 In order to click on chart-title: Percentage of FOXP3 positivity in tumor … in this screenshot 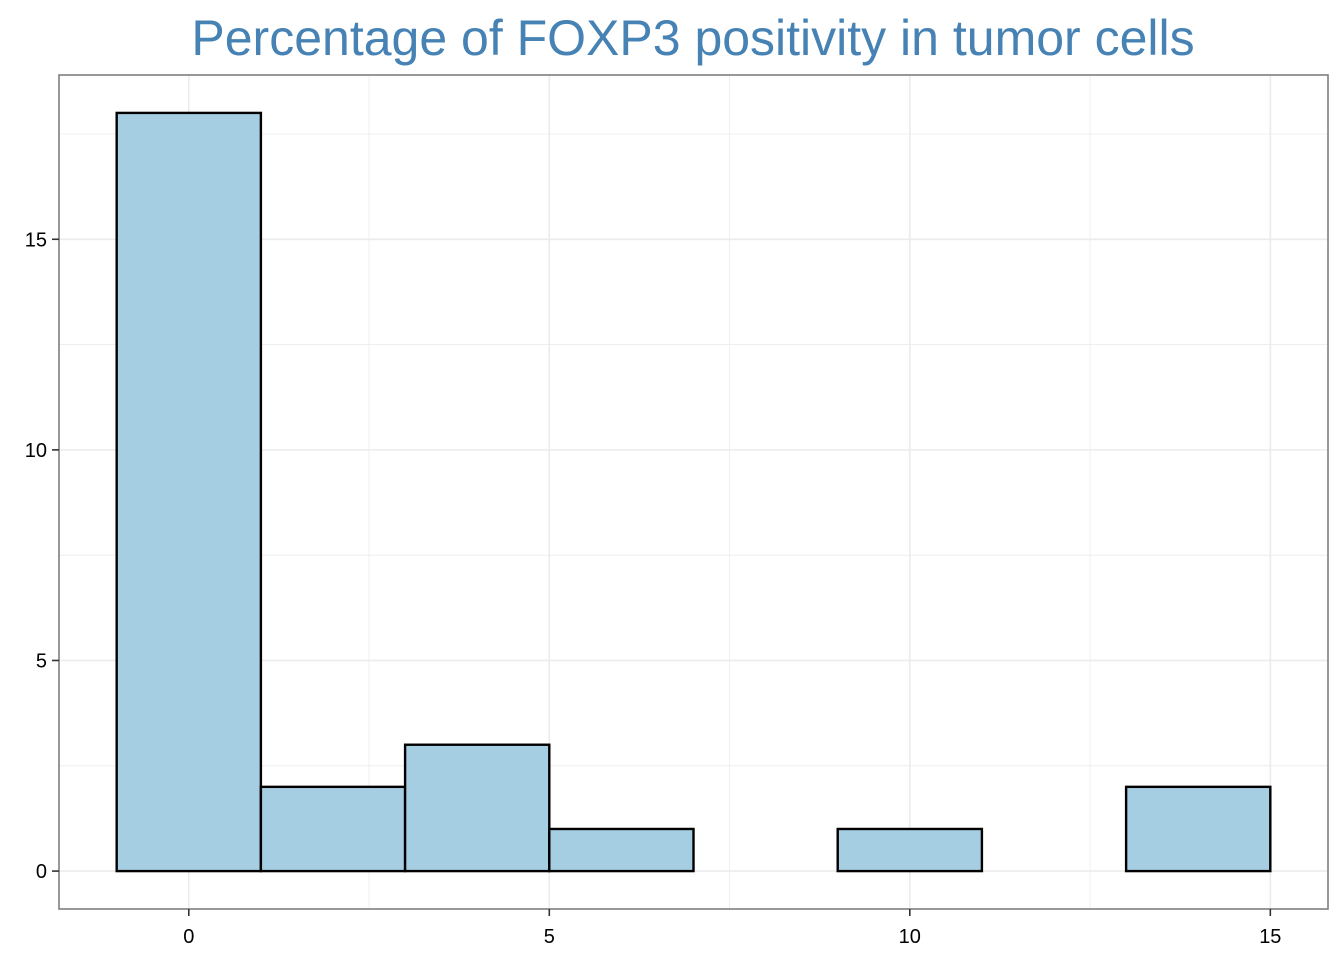, I will do `click(693, 38)`.